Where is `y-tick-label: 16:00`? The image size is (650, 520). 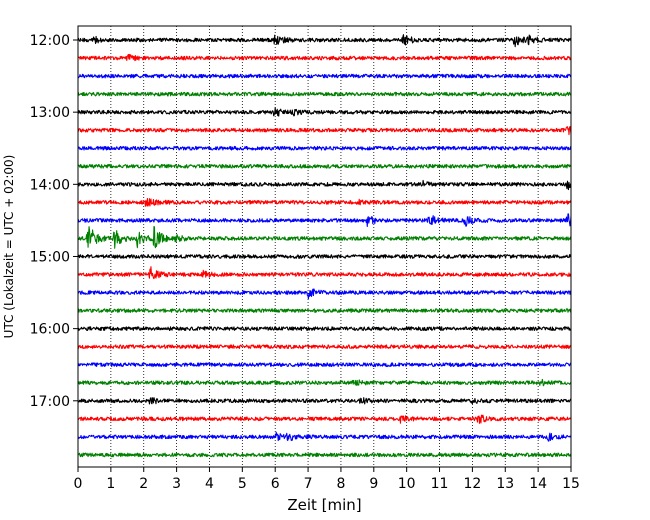 y-tick-label: 16:00 is located at coordinates (50, 330).